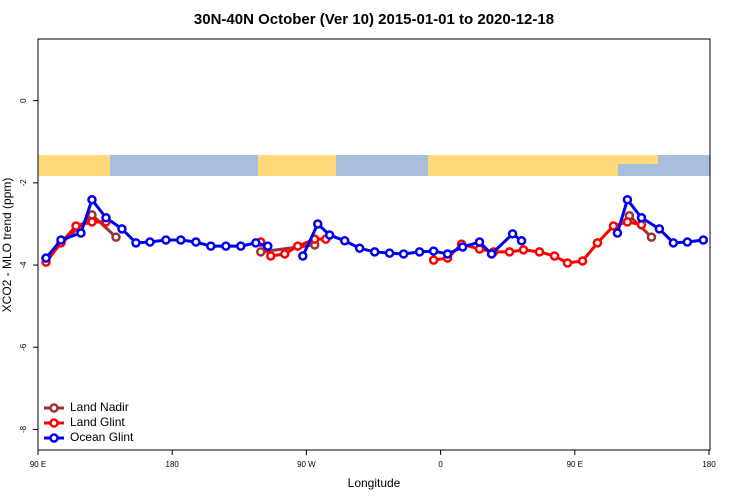 This screenshot has width=750, height=500. I want to click on x-axis-label: Longitude, so click(374, 483).